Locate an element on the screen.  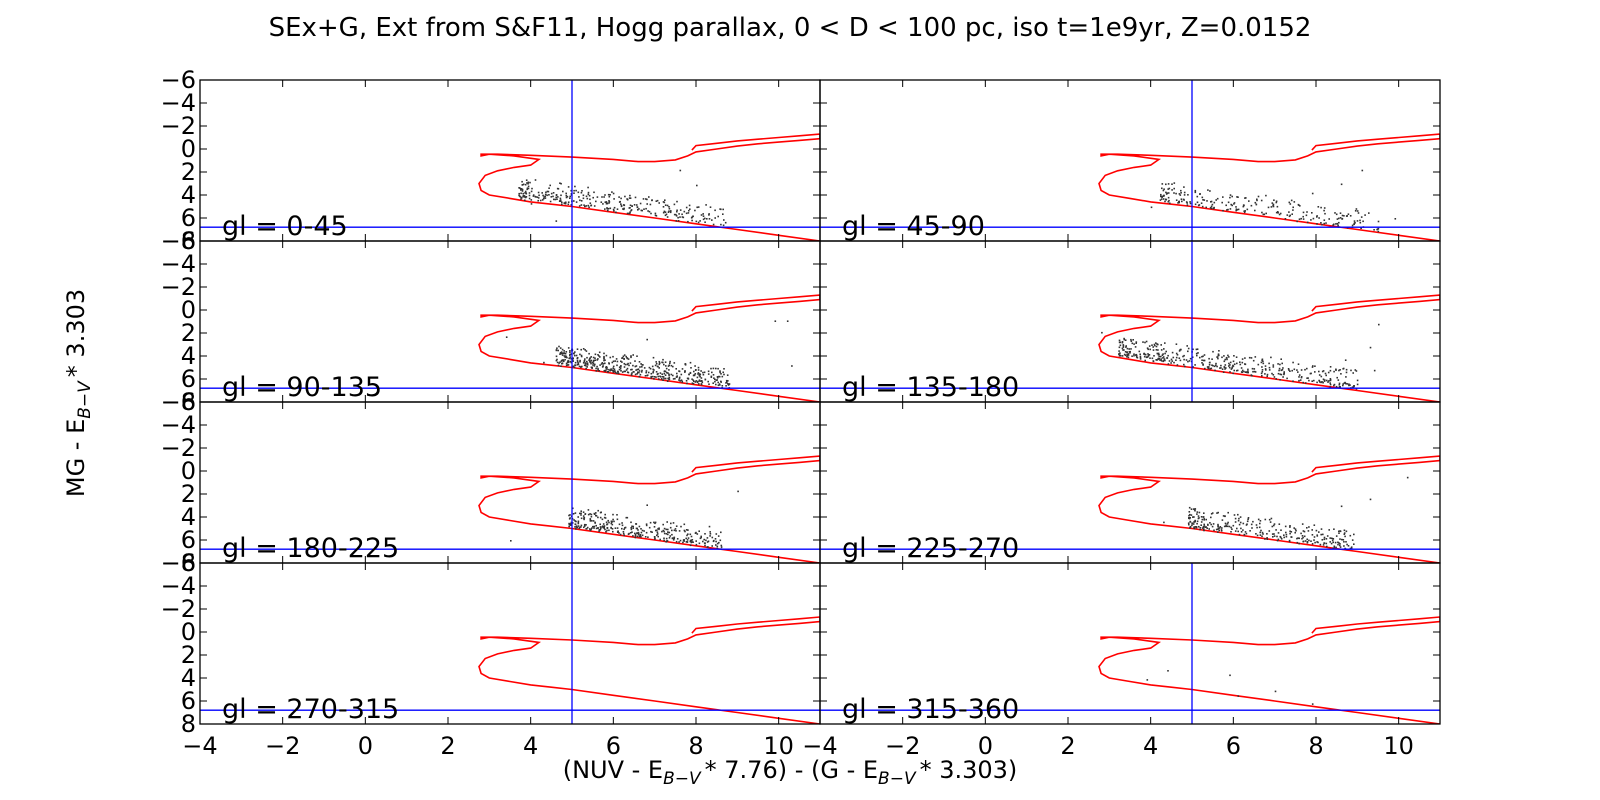
panel-label: gl = 45-90 is located at coordinates (913, 226).